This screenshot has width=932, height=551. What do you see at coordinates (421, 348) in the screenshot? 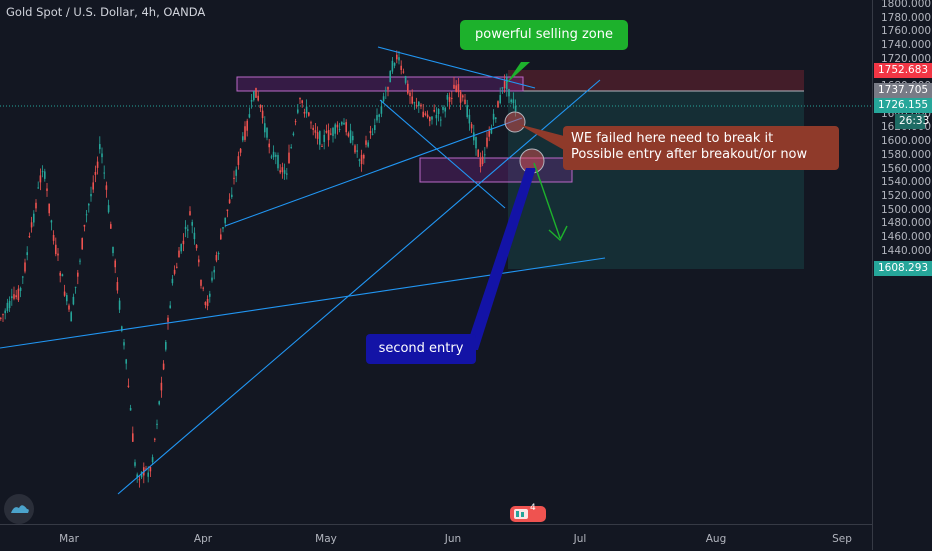
I see `second-entry-text: second entry` at bounding box center [421, 348].